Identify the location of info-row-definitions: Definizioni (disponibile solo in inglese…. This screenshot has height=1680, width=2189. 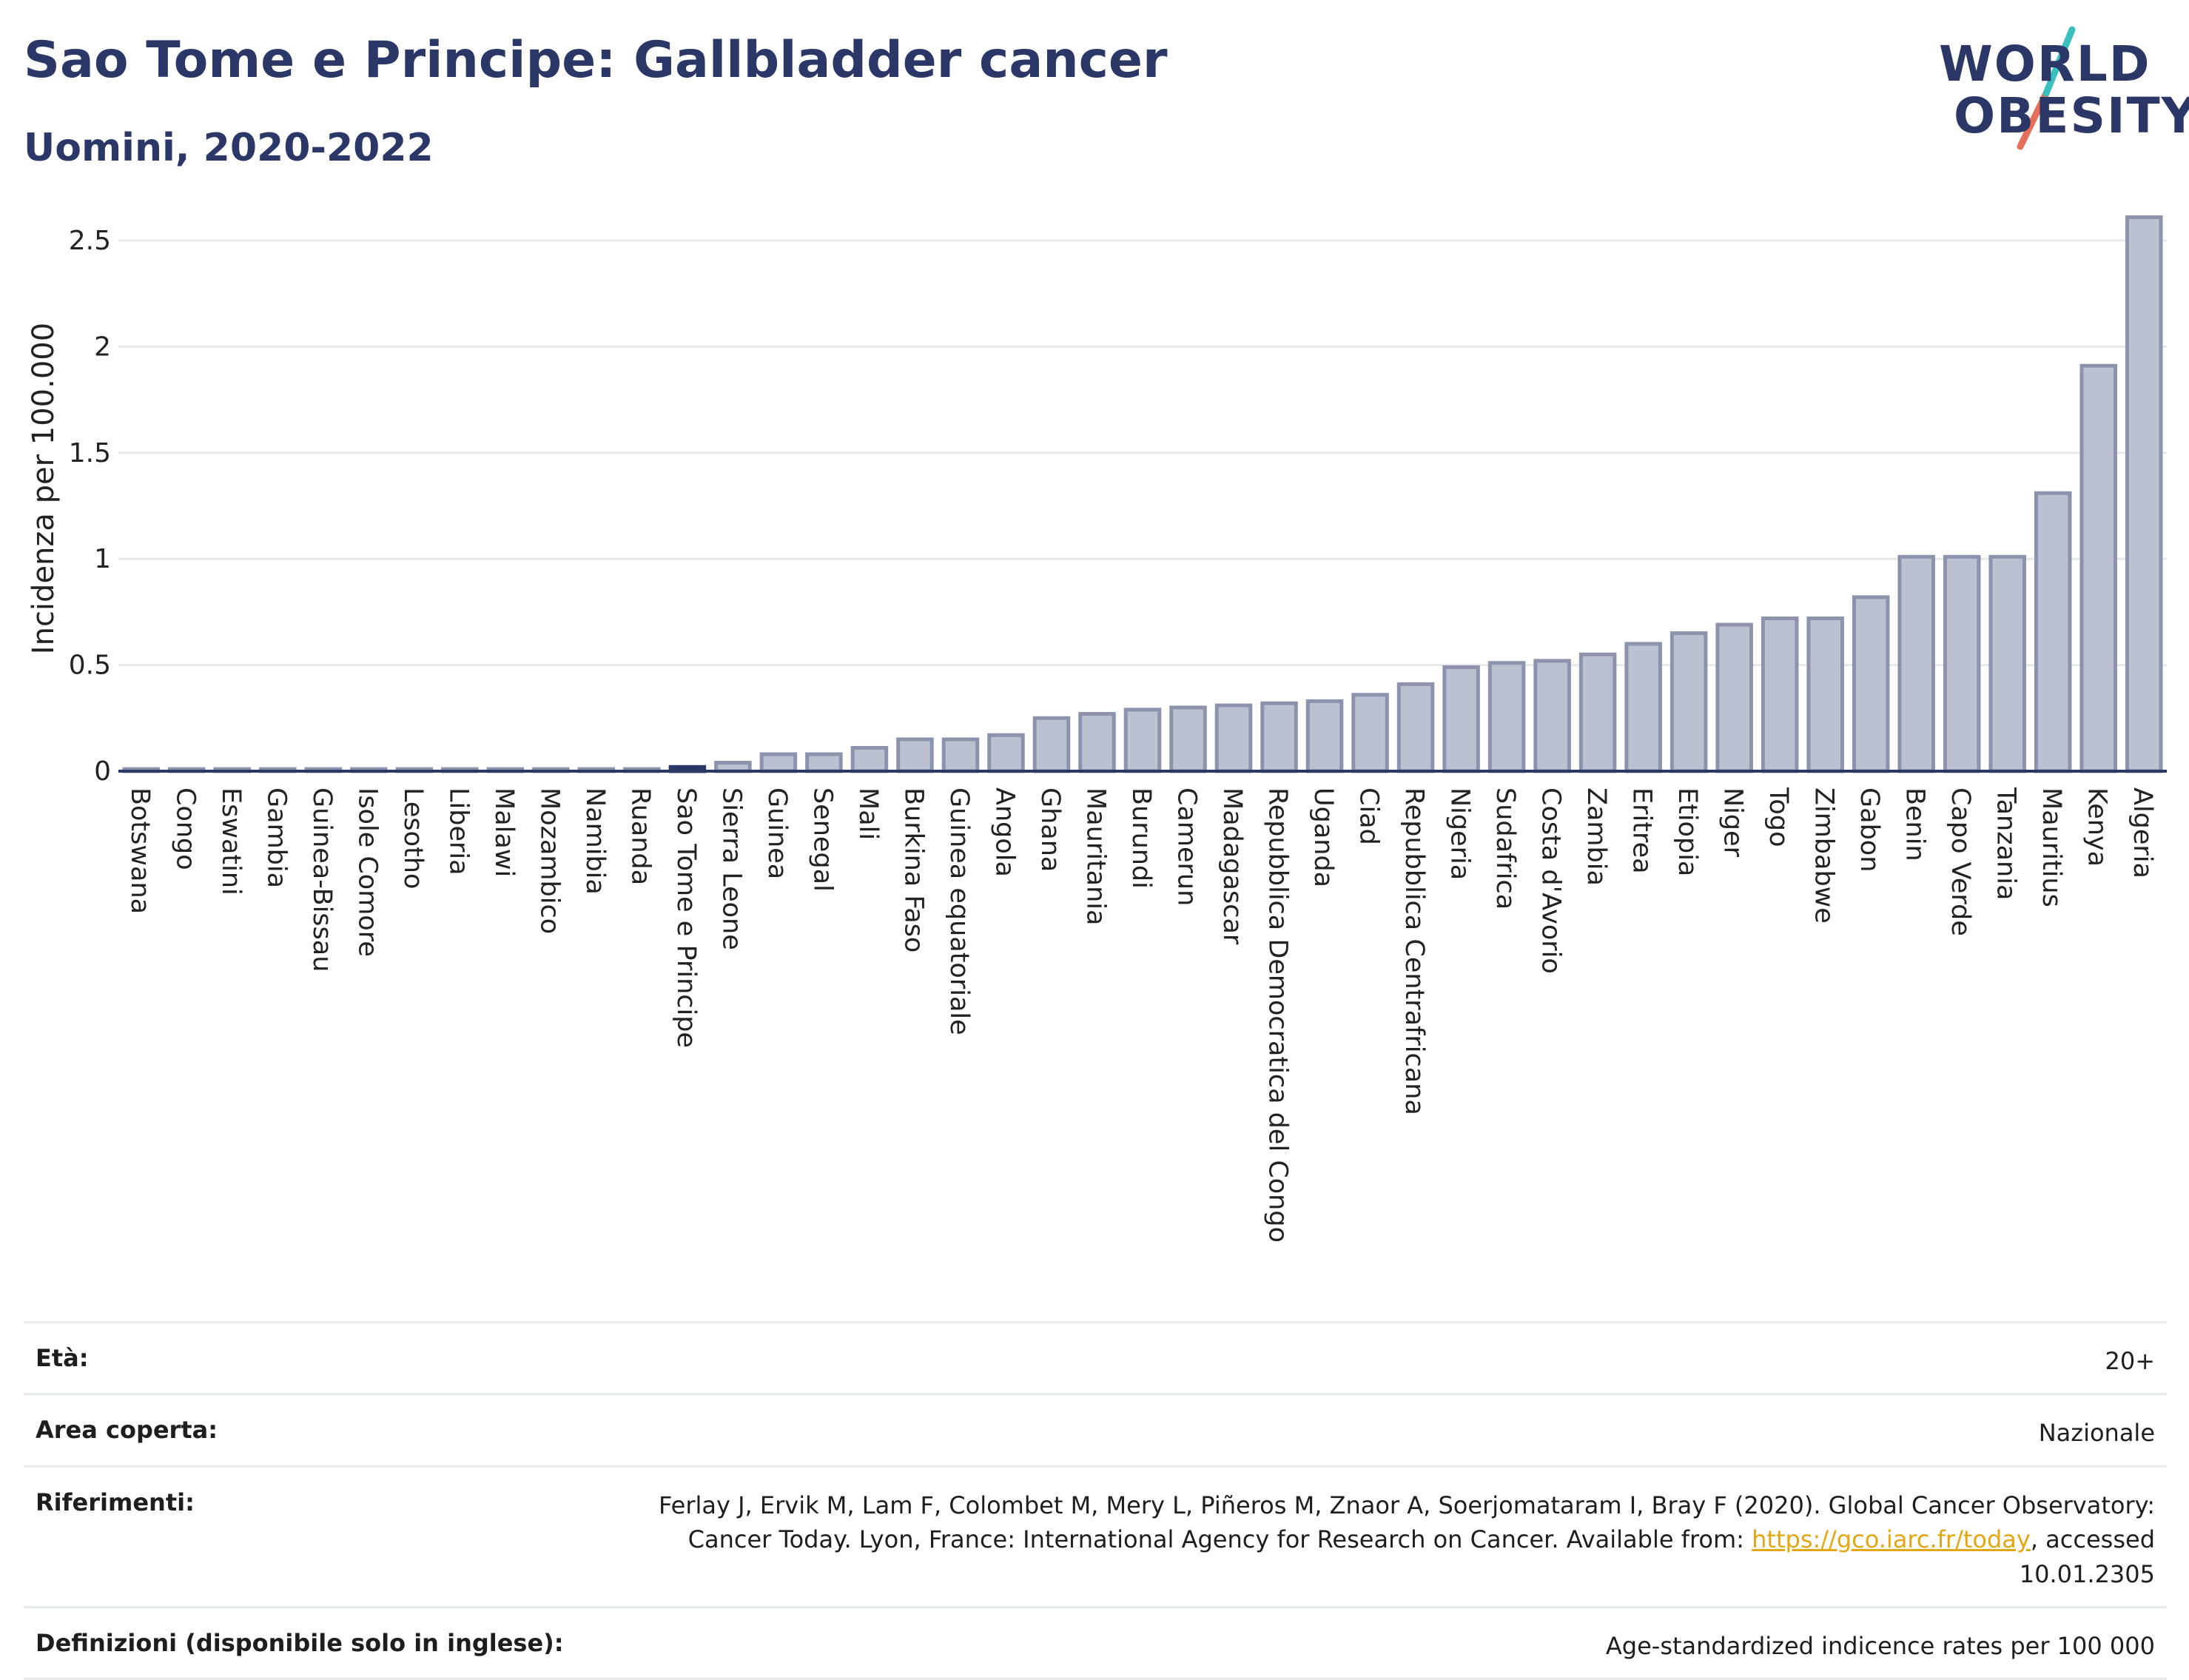
(1095, 1642).